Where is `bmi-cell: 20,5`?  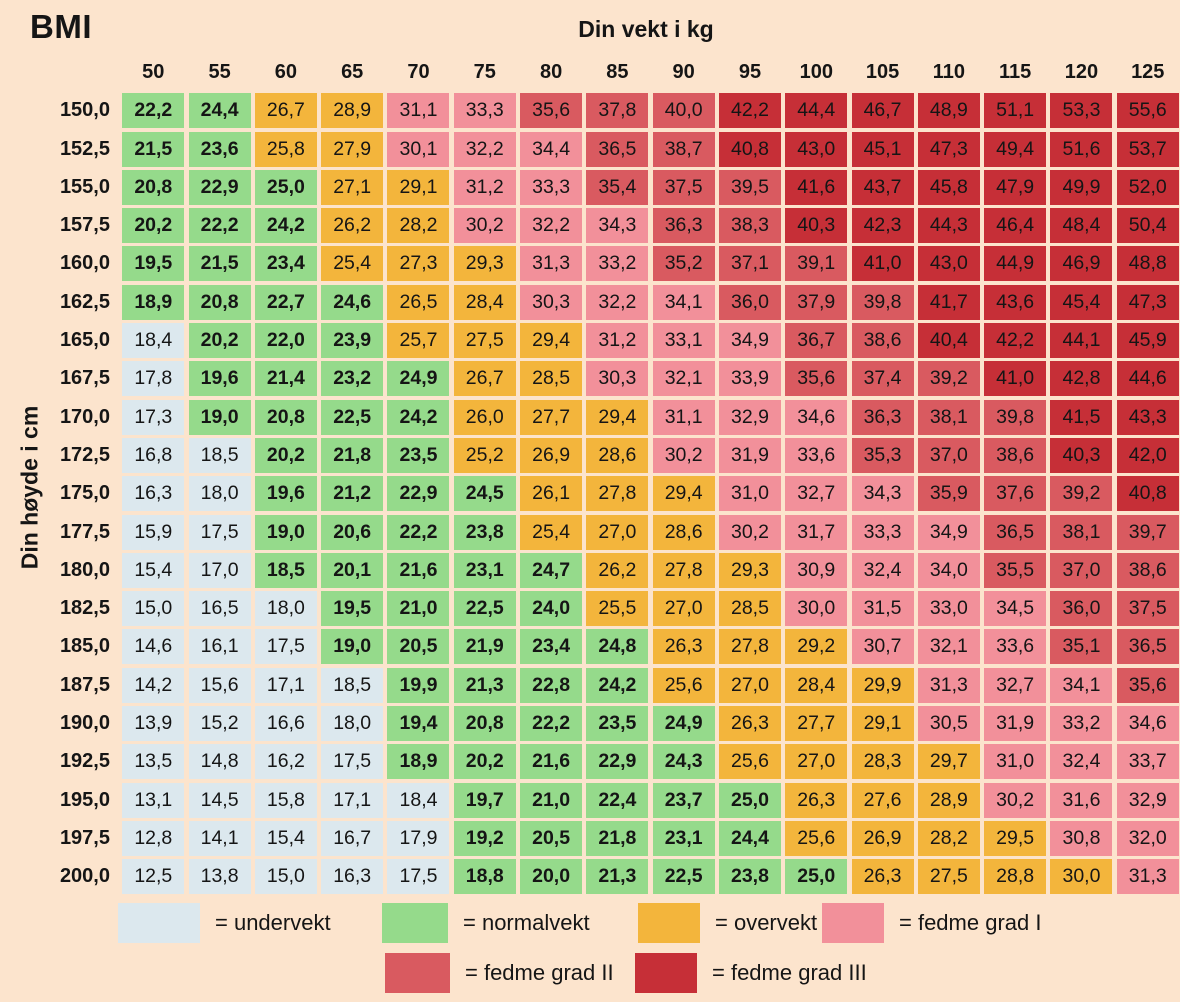 bmi-cell: 20,5 is located at coordinates (418, 647).